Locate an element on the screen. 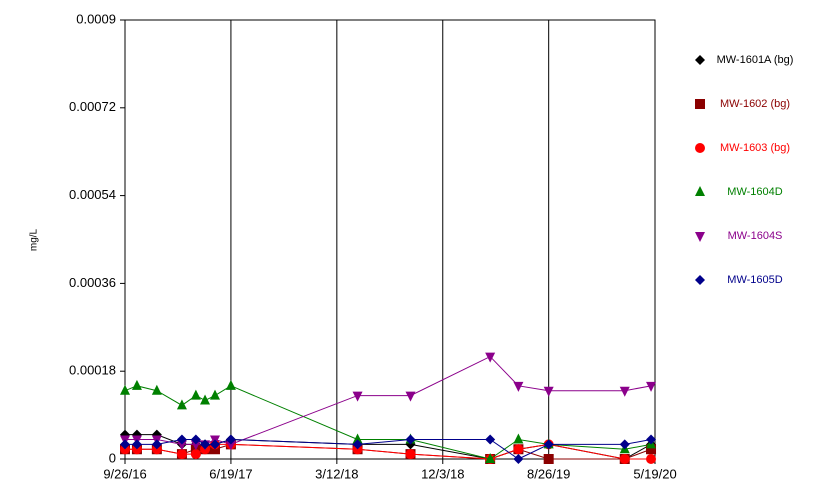  x-tick-label: 6/19/17 is located at coordinates (230, 473).